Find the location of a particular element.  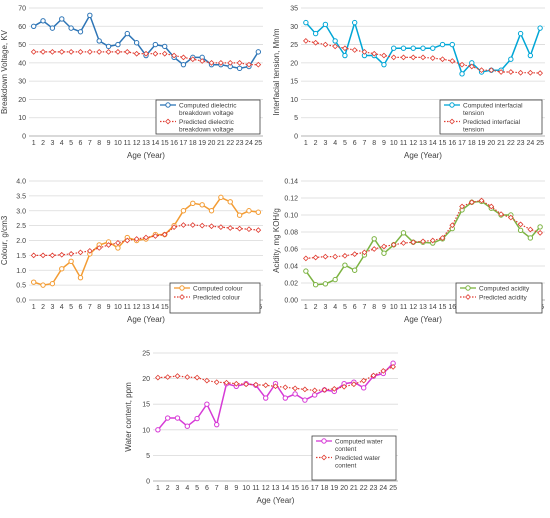

y-tick-label: 20 is located at coordinates (294, 63).